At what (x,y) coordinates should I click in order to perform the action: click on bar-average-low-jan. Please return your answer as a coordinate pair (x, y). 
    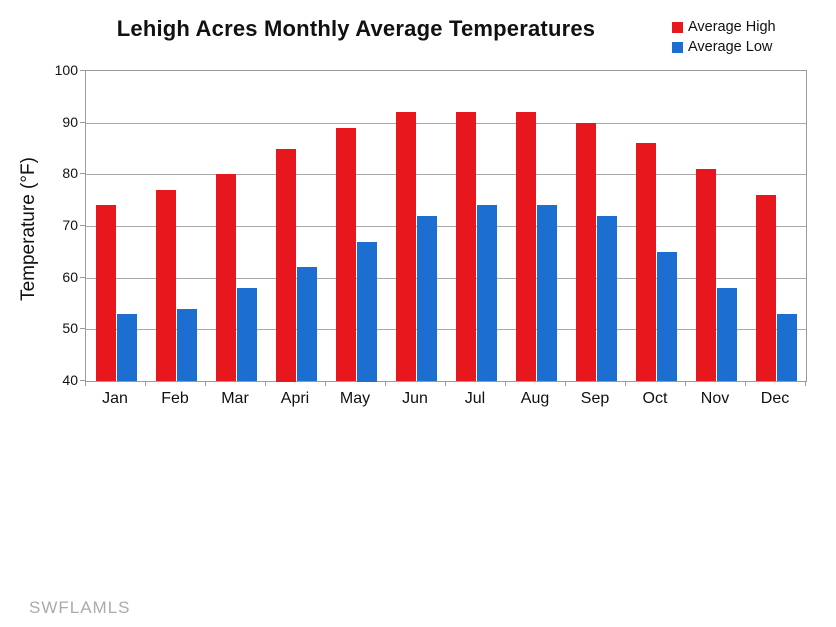
    Looking at the image, I should click on (127, 347).